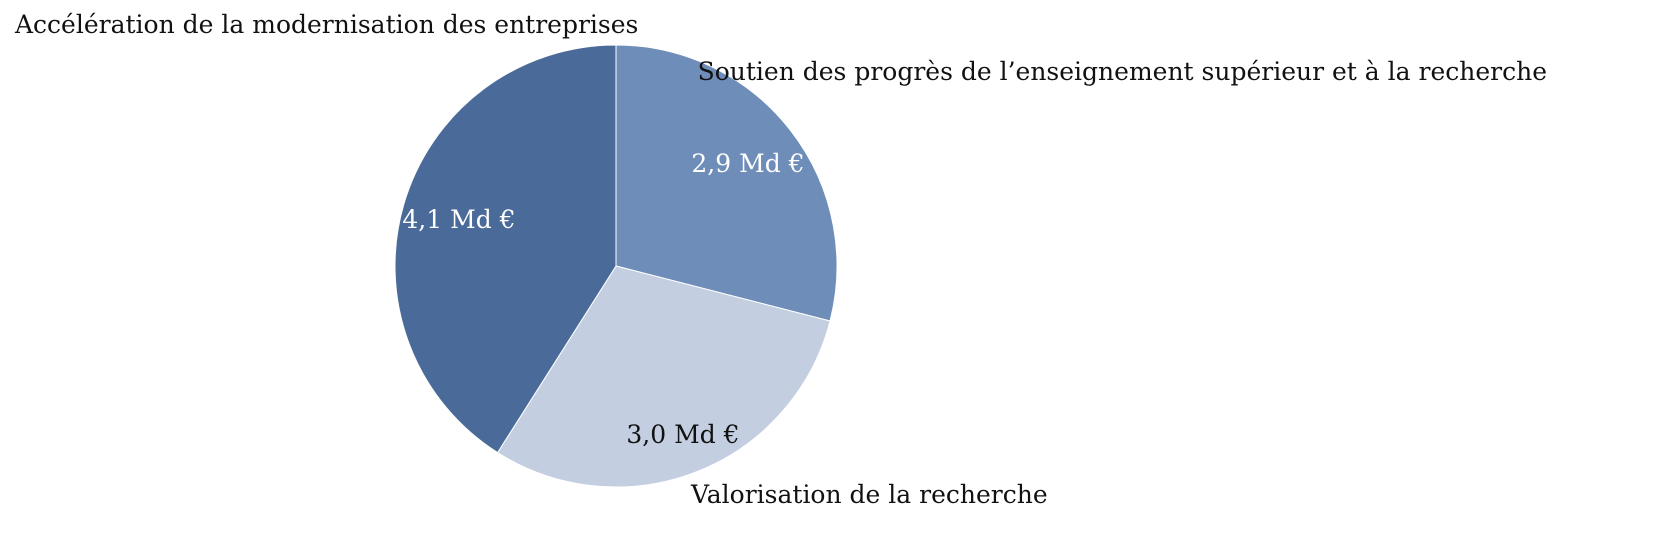 This screenshot has width=1659, height=559. I want to click on value-label-valorisation: 3,0 Md €, so click(682, 434).